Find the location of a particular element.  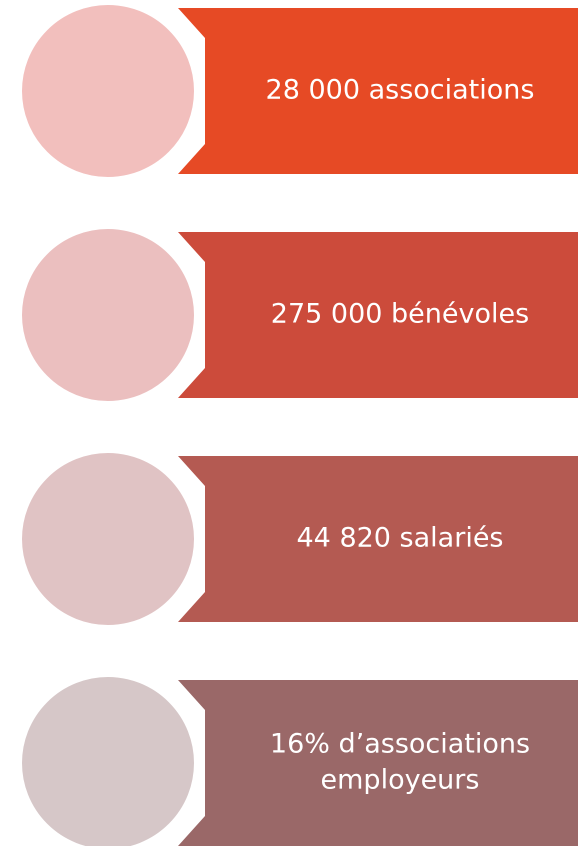

item-label: 28 000 associations is located at coordinates (400, 90).